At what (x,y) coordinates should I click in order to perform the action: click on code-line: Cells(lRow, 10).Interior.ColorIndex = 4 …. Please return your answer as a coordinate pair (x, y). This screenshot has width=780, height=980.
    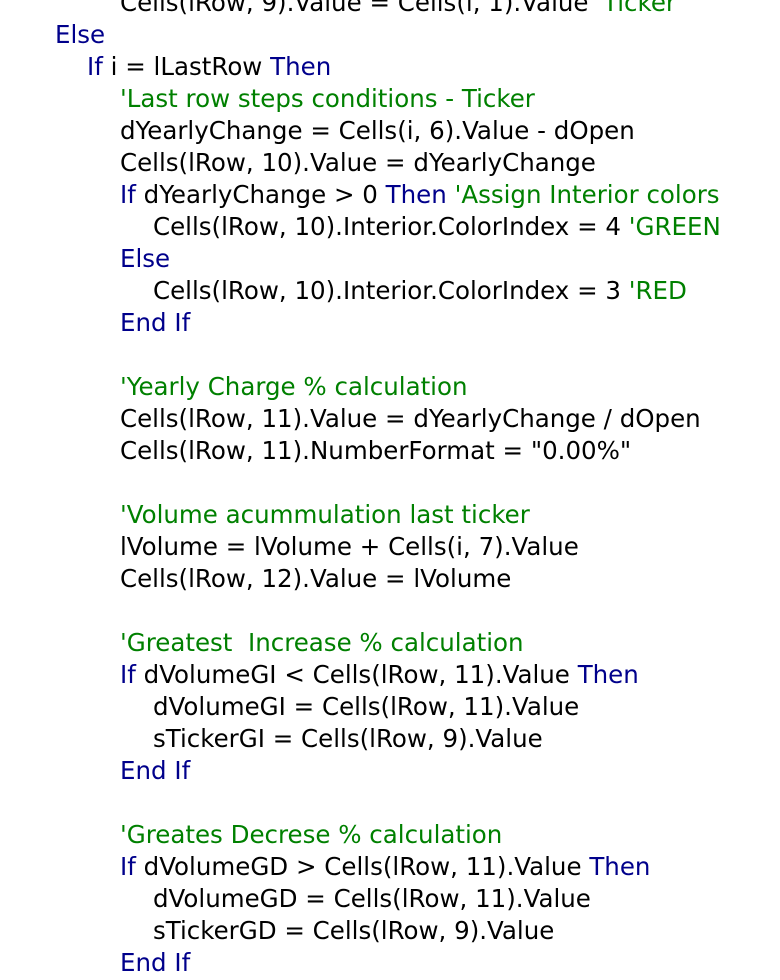
    Looking at the image, I should click on (390, 227).